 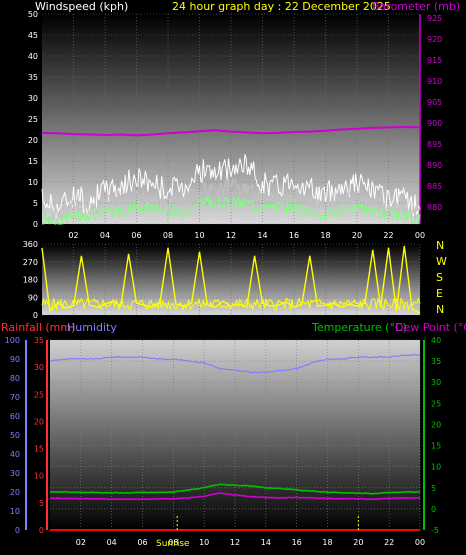 I want to click on temp-tick-label: 0, so click(x=433, y=509).